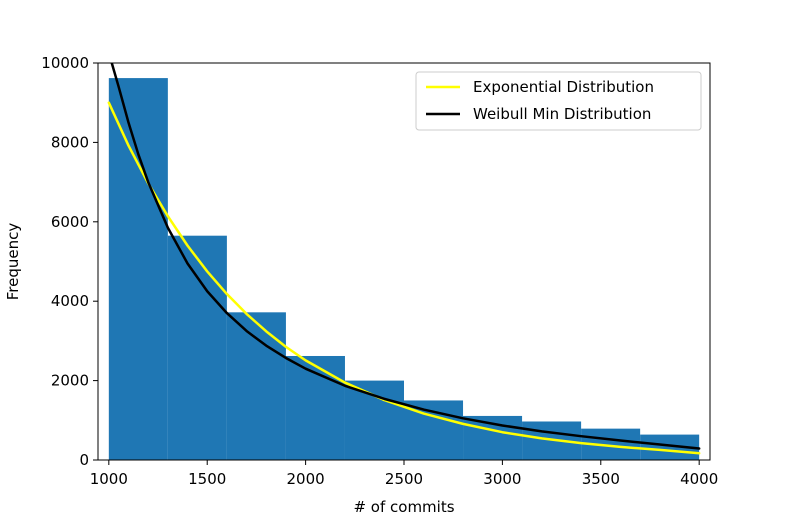 The height and width of the screenshot is (526, 789). What do you see at coordinates (65, 63) in the screenshot?
I see `y-tick-label: 10000` at bounding box center [65, 63].